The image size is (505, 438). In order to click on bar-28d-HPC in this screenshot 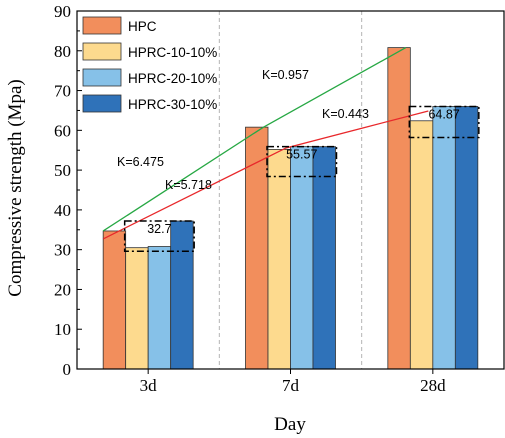, I will do `click(399, 208)`.